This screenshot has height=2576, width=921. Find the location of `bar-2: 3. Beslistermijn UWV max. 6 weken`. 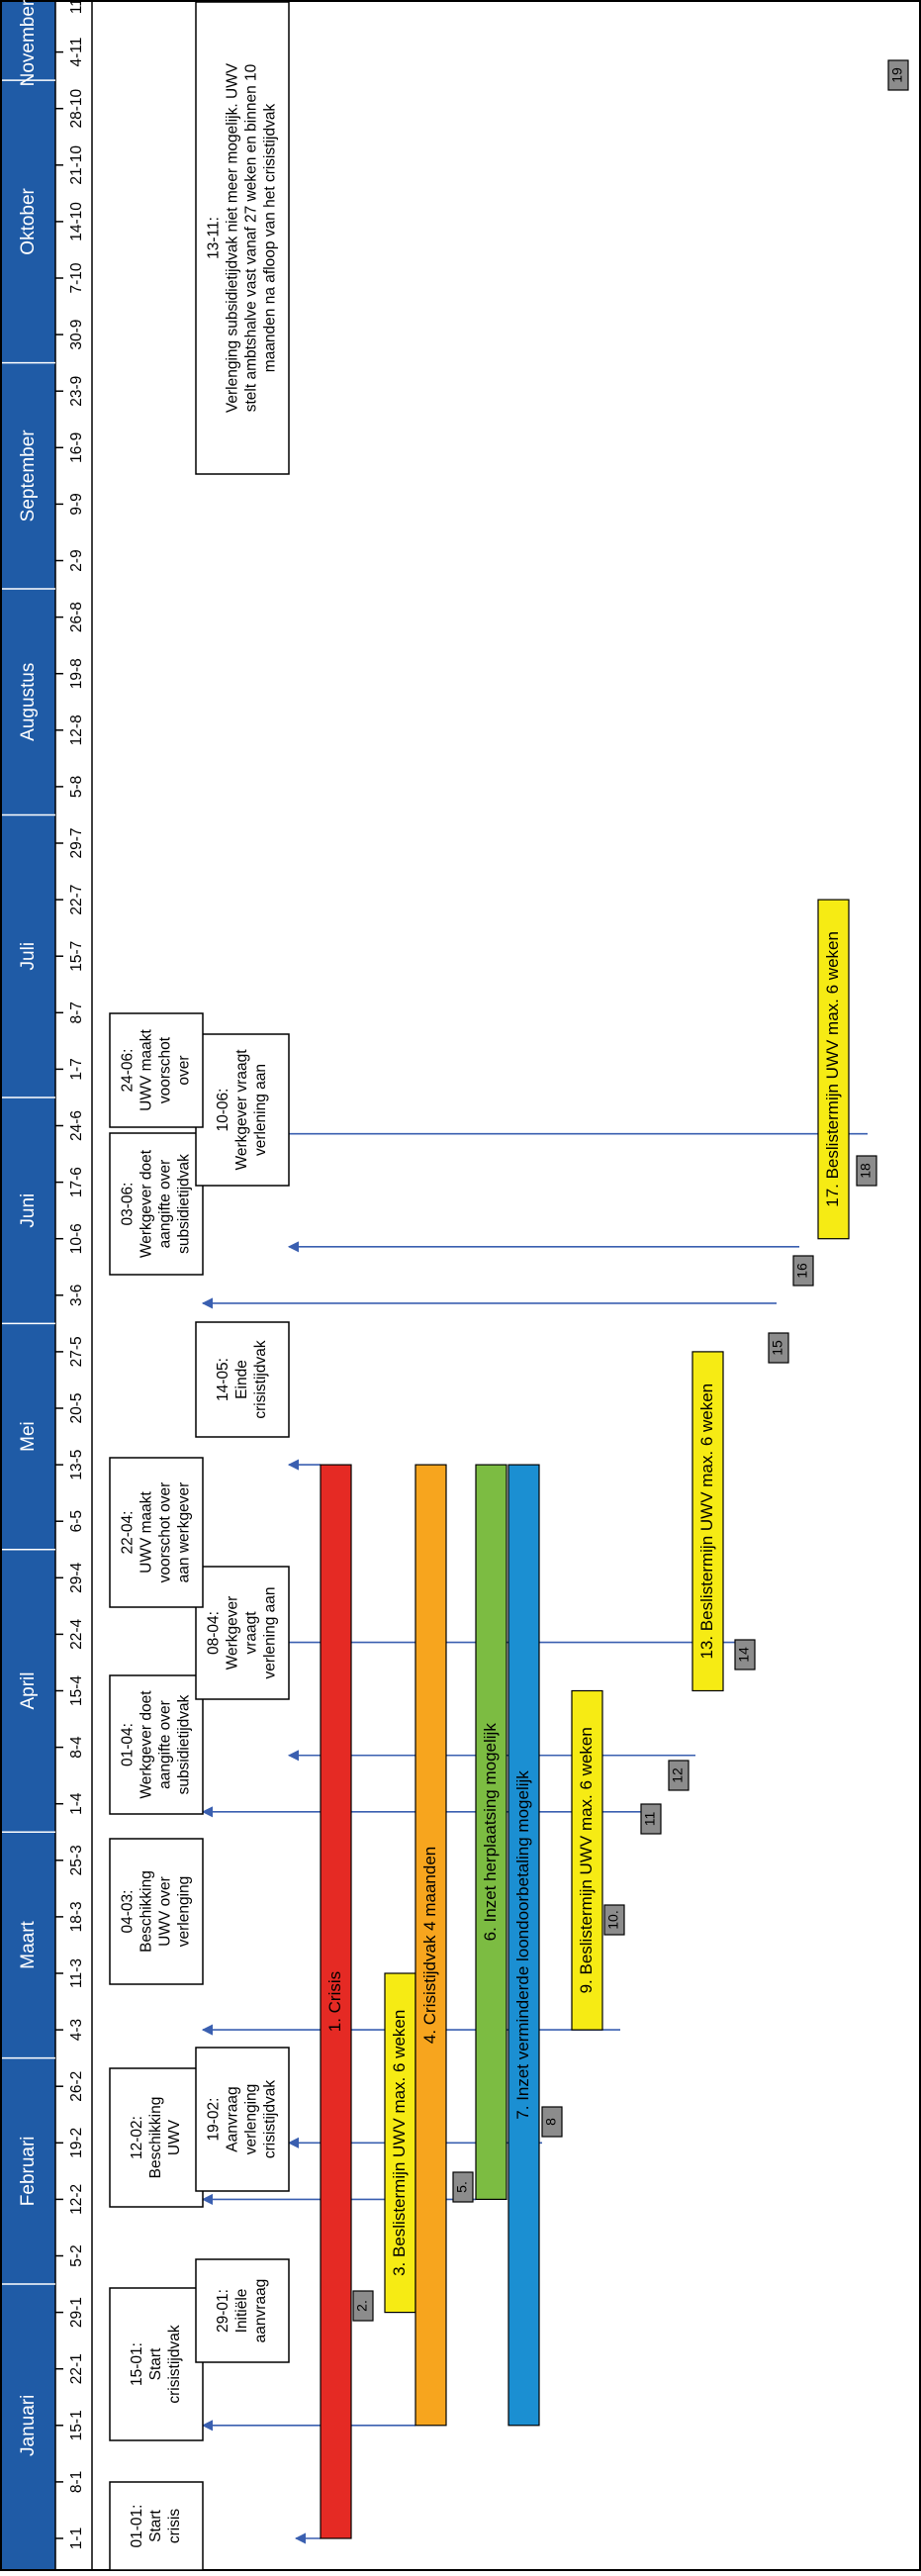

bar-2: 3. Beslistermijn UWV max. 6 weken is located at coordinates (400, 2143).